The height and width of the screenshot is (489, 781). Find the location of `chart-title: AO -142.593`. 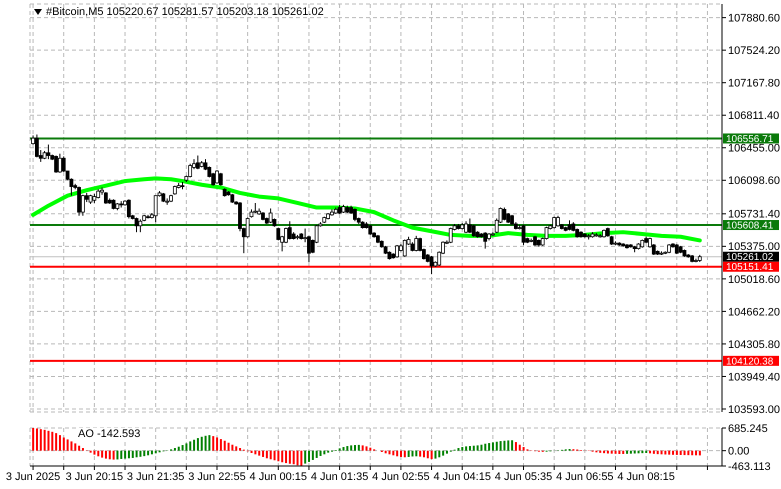

chart-title: AO -142.593 is located at coordinates (109, 434).